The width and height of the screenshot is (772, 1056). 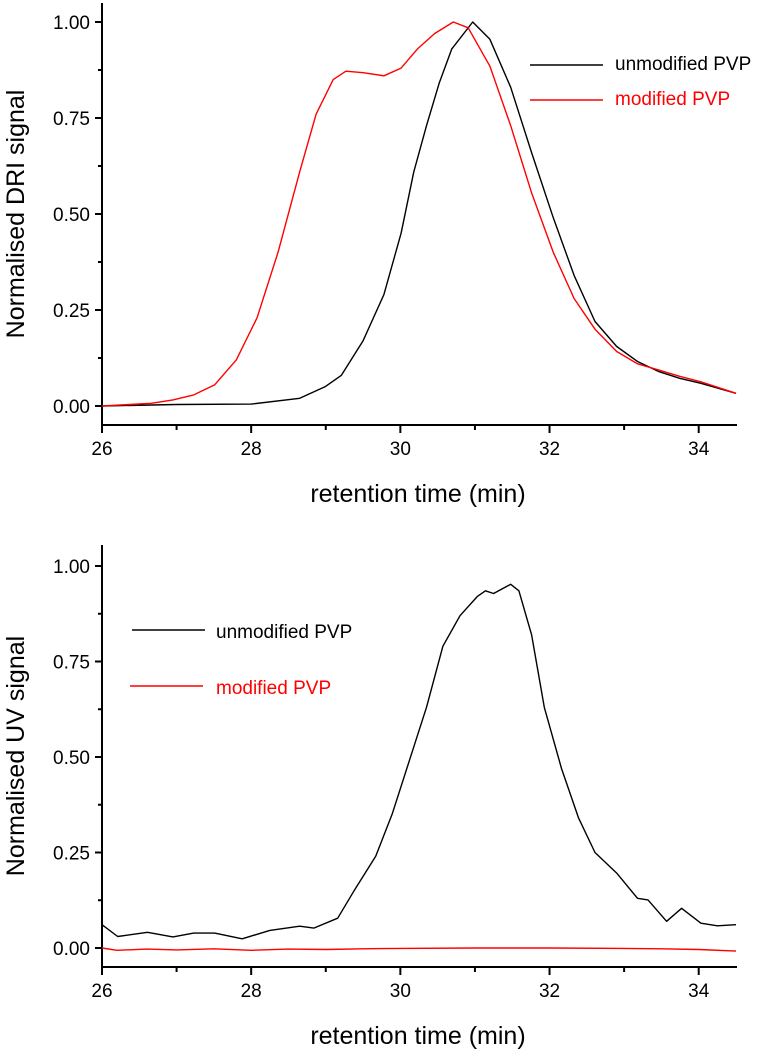 I want to click on y-axis-label: Normalised DRI signal, so click(x=16, y=214).